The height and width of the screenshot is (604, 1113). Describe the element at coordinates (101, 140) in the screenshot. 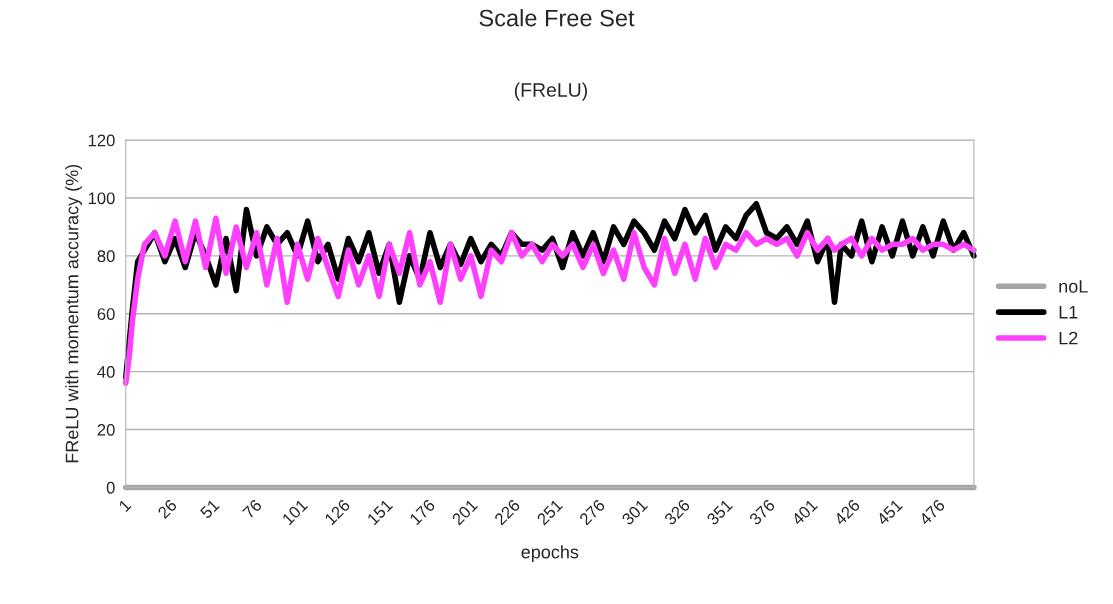

I see `y-tick-label: 120` at that location.